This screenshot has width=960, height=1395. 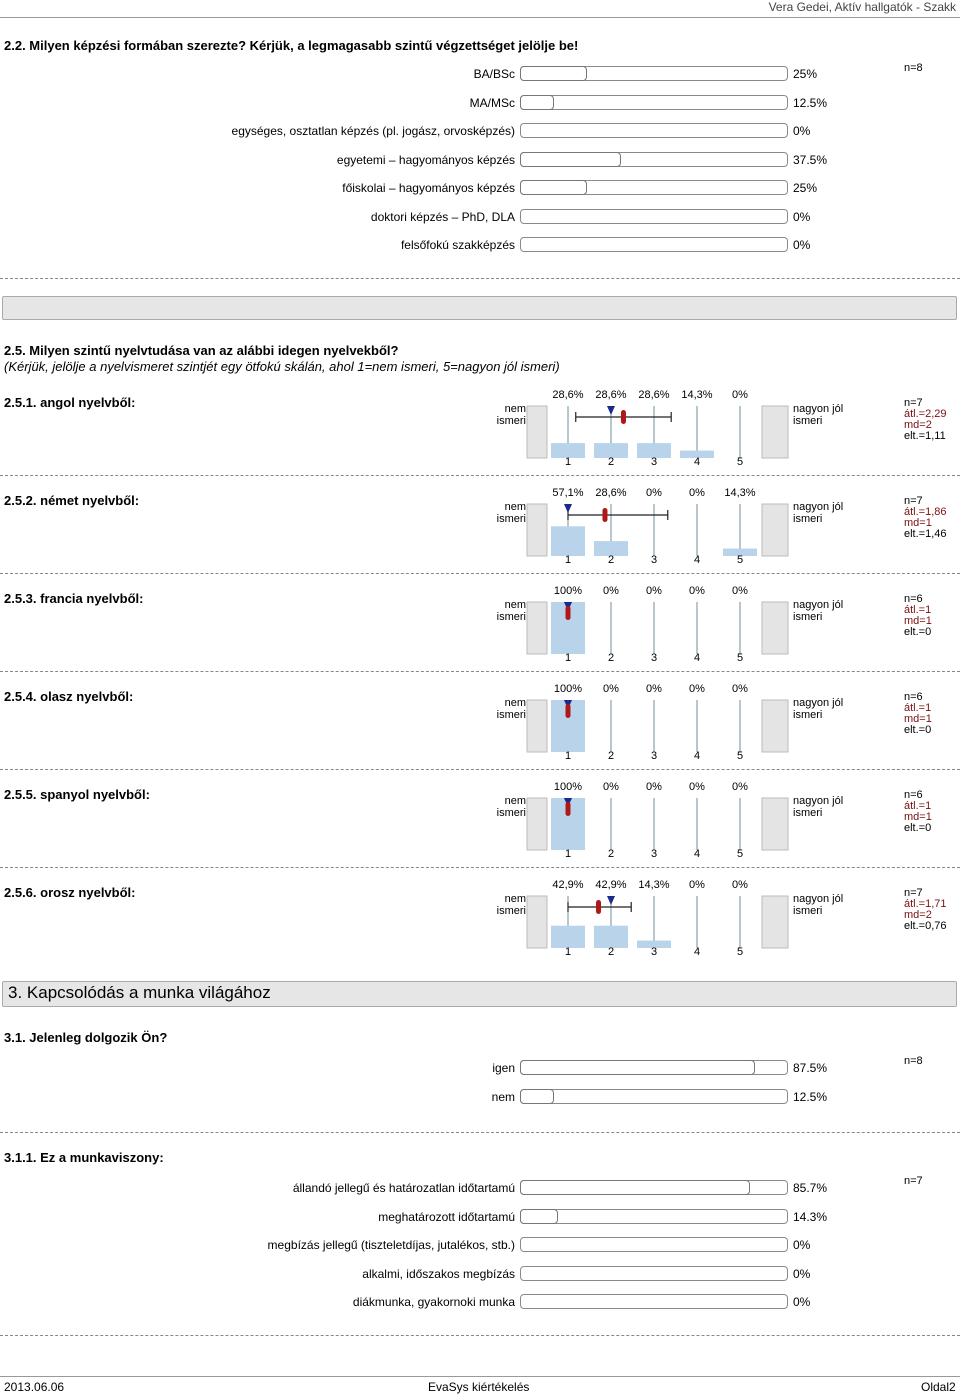 What do you see at coordinates (810, 1068) in the screenshot?
I see `option-percent: 87.5%` at bounding box center [810, 1068].